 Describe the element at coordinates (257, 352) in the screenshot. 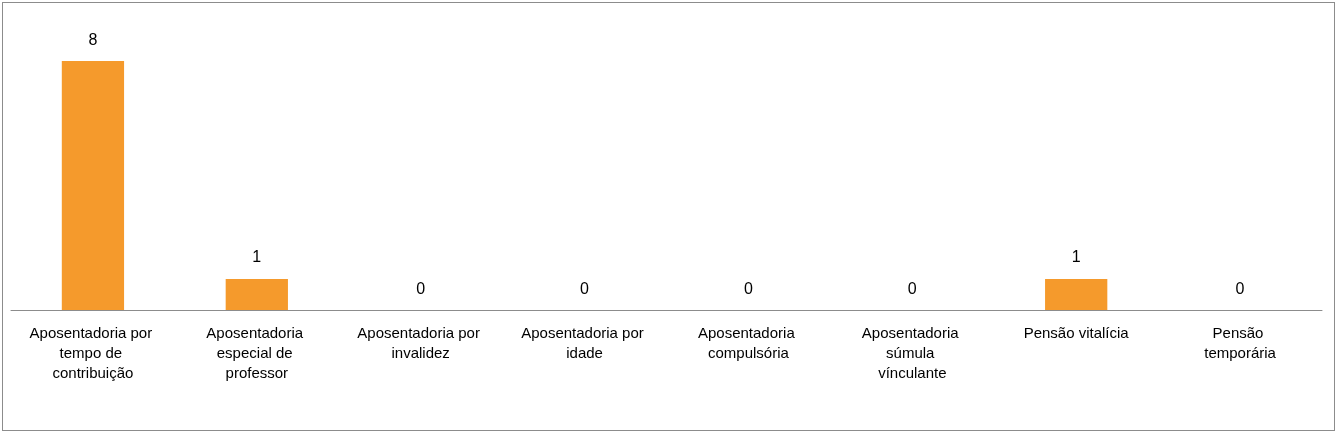

I see `x-tick-label: Aposentadoria especial de professor` at that location.